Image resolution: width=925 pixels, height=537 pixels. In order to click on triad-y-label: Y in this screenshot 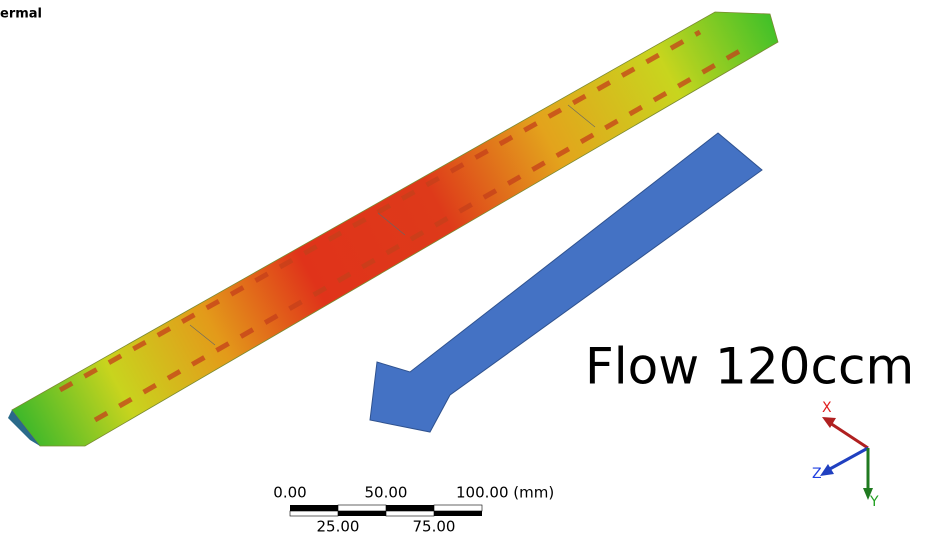, I will do `click(874, 502)`.